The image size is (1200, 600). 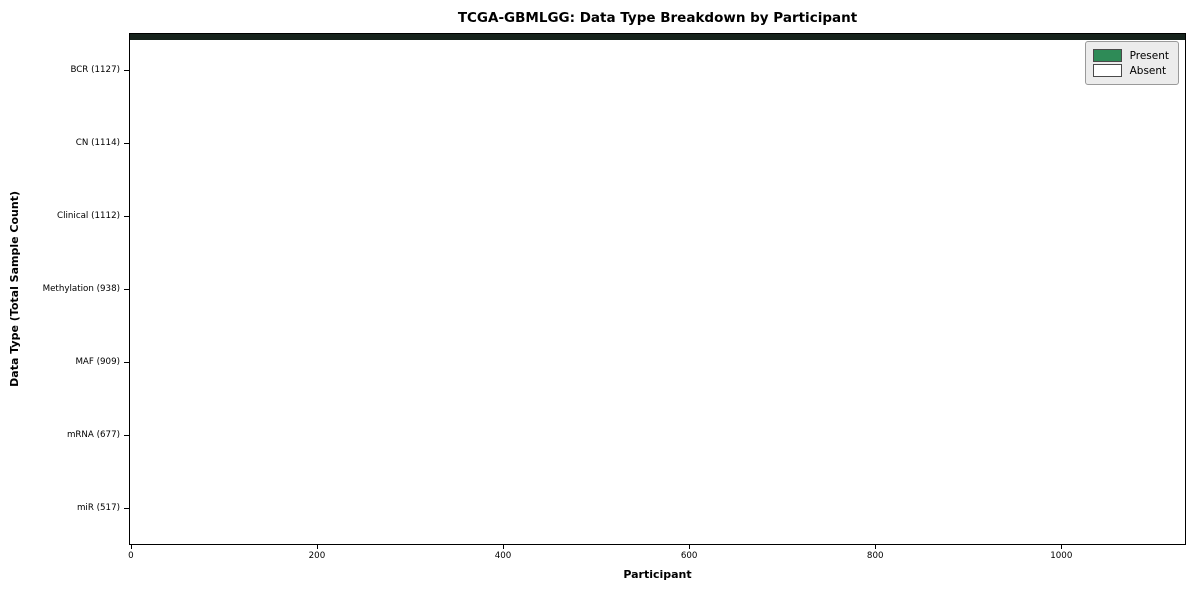 What do you see at coordinates (503, 556) in the screenshot?
I see `x-tick-label-400: 400` at bounding box center [503, 556].